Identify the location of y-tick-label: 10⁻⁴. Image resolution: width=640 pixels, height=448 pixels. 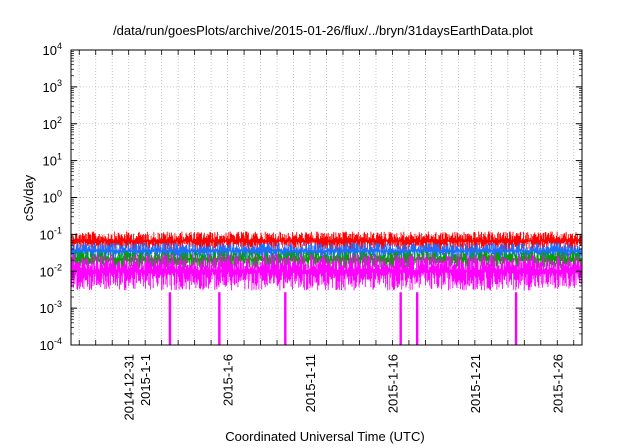
(51, 344).